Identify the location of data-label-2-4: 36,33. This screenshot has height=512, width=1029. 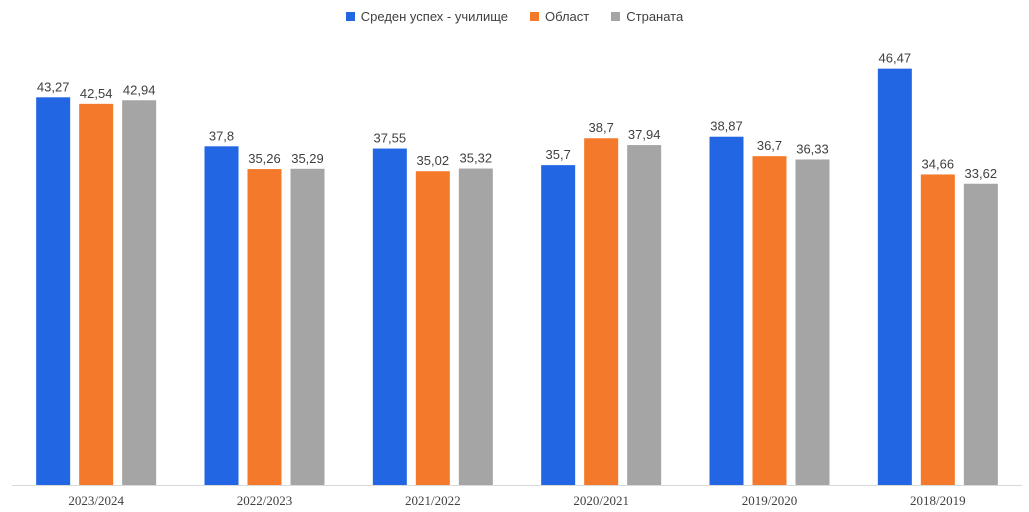
(812, 148).